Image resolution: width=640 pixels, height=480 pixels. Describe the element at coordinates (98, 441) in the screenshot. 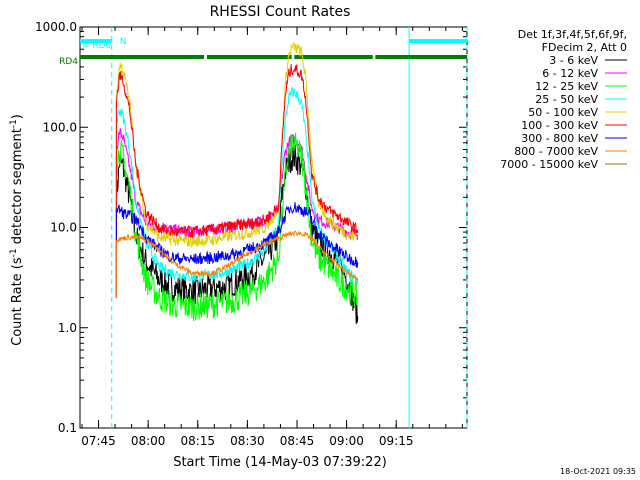

I see `x-tick-label: 07:45` at that location.